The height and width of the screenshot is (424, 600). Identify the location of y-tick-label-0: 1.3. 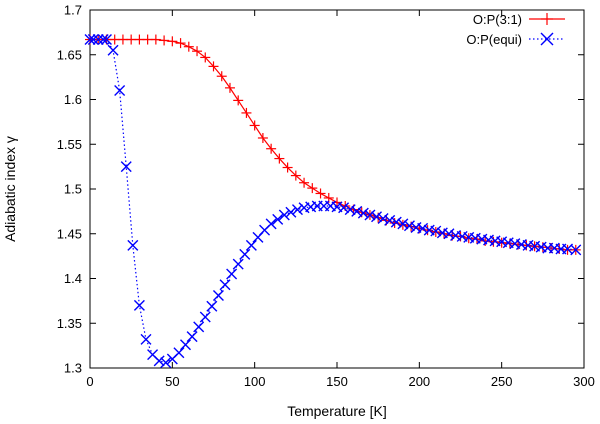
(73, 368).